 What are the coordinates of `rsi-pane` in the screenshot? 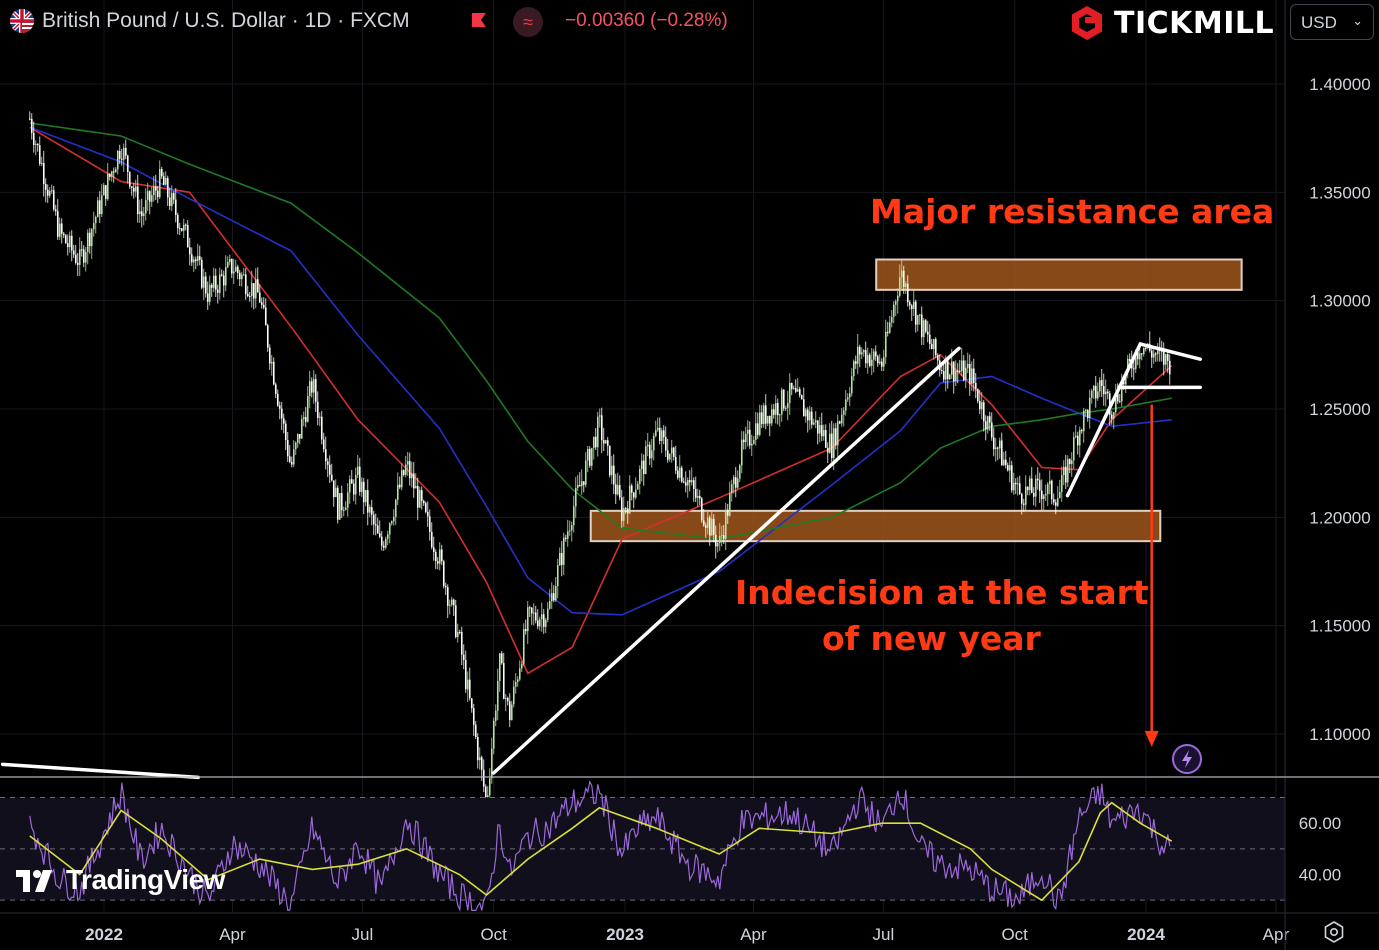 It's located at (642, 846).